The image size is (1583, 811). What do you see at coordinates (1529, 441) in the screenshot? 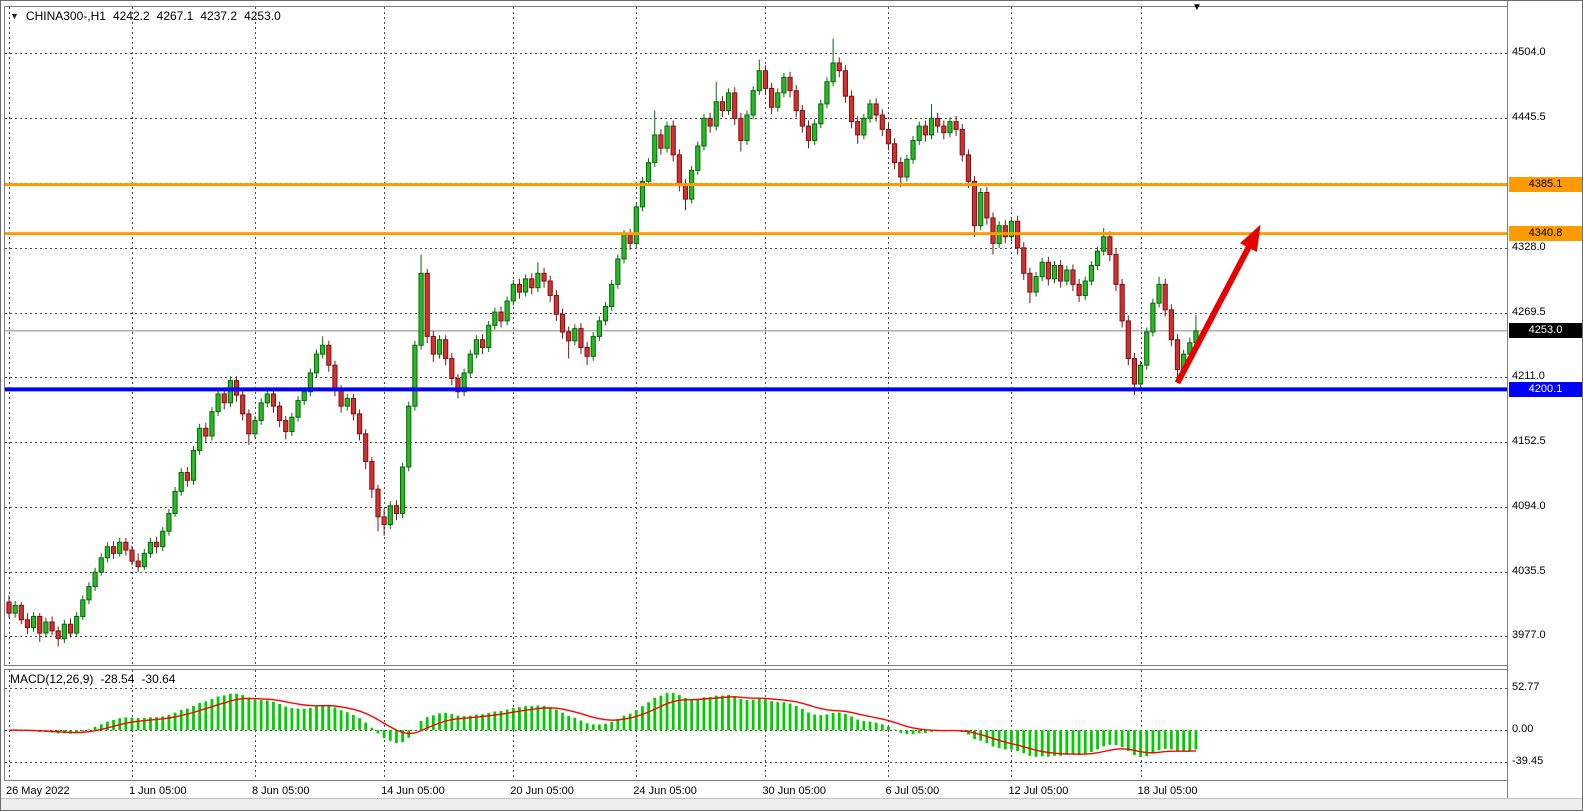
I see `price-axis-label: 4152.5` at bounding box center [1529, 441].